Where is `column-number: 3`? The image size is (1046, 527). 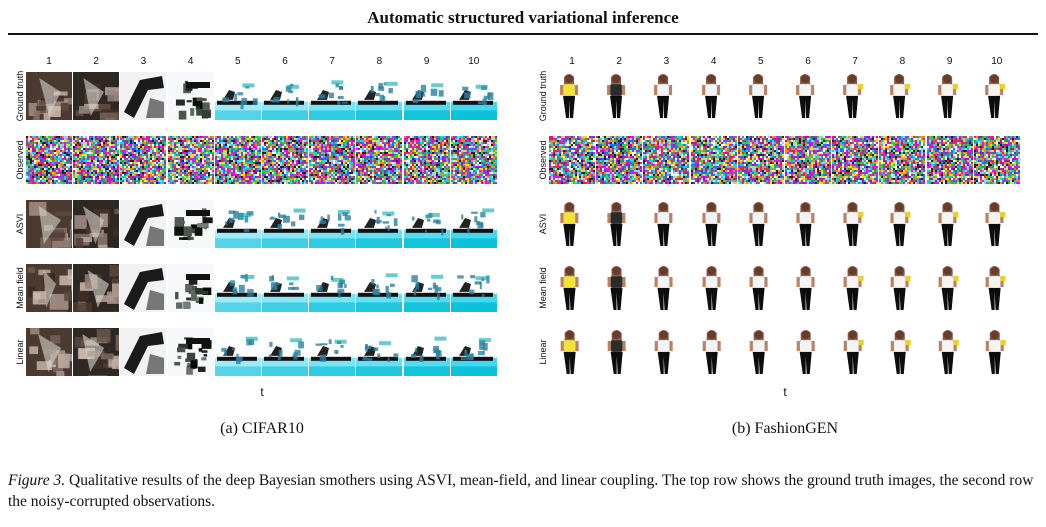 column-number: 3 is located at coordinates (666, 61).